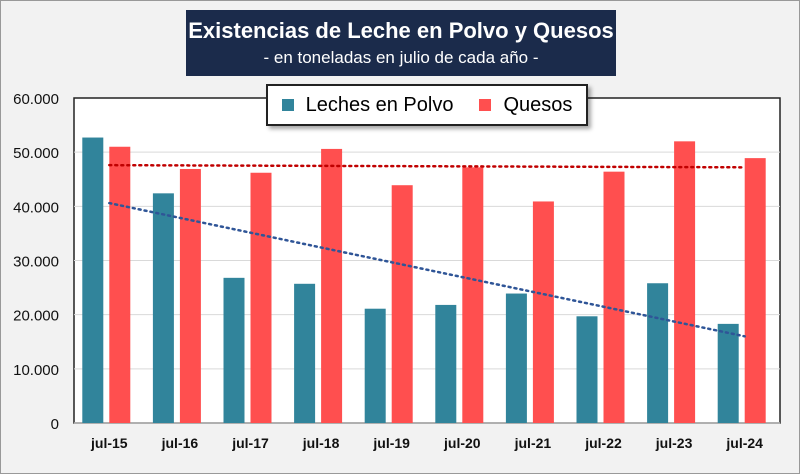 The height and width of the screenshot is (474, 800). I want to click on x-tick-label: jul-24, so click(744, 443).